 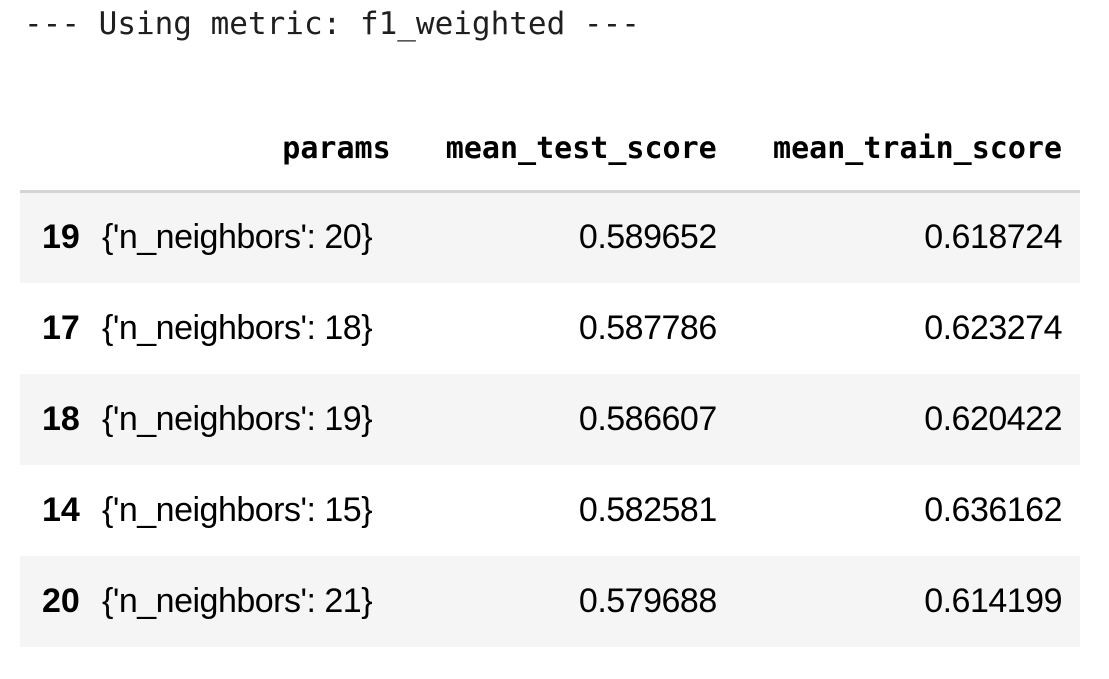 I want to click on mean-train-score-column-header: mean_train_score, so click(x=907, y=149).